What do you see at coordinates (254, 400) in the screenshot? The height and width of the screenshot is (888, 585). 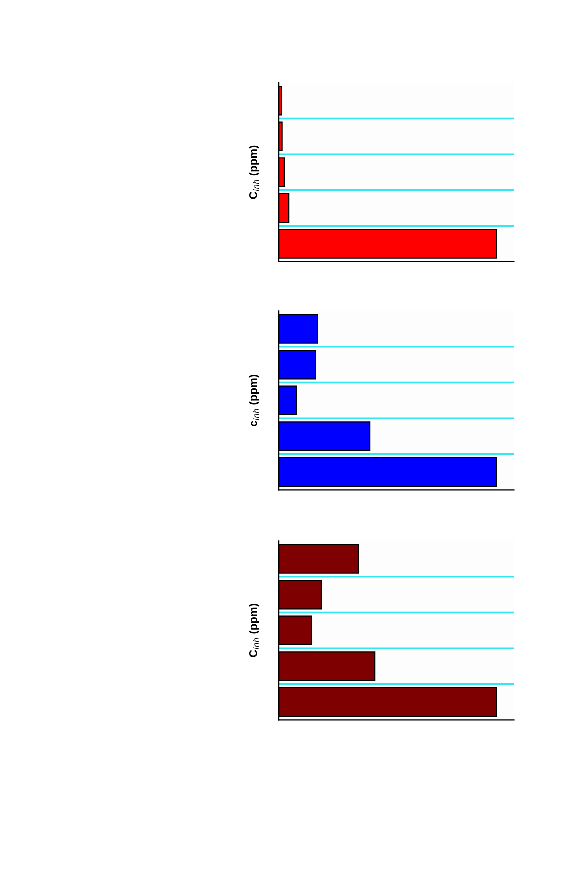 I see `y-axis-title: c$_{inh}$ (ppm)` at bounding box center [254, 400].